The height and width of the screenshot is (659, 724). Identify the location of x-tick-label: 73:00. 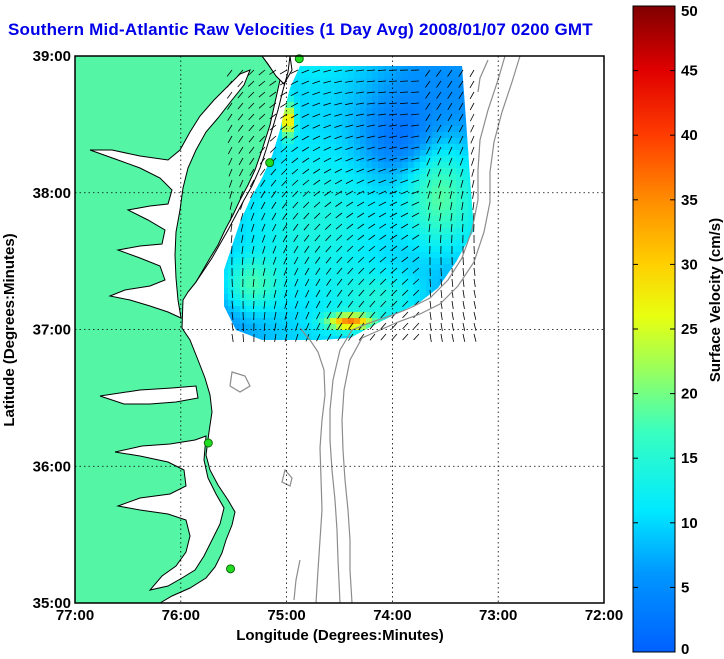
(498, 615).